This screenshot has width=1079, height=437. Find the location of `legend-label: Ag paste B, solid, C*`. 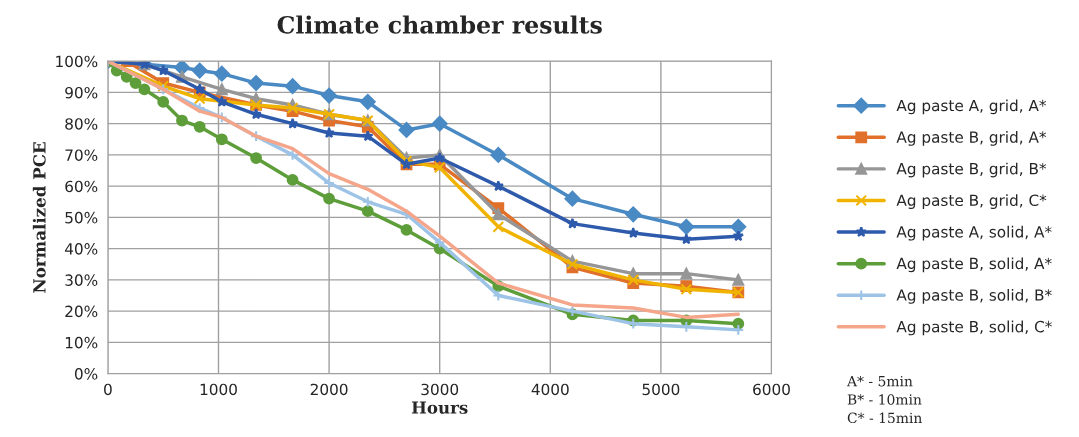

legend-label: Ag paste B, solid, C* is located at coordinates (974, 328).